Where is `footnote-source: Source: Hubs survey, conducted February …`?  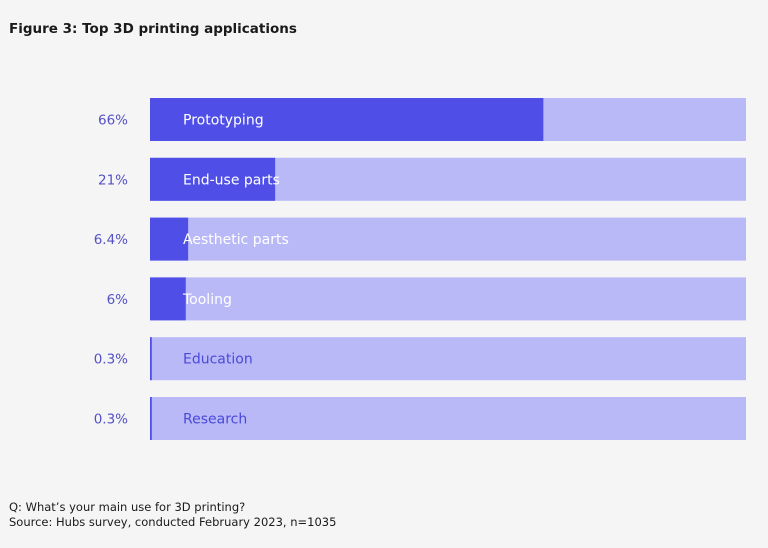
footnote-source: Source: Hubs survey, conducted February … is located at coordinates (173, 522).